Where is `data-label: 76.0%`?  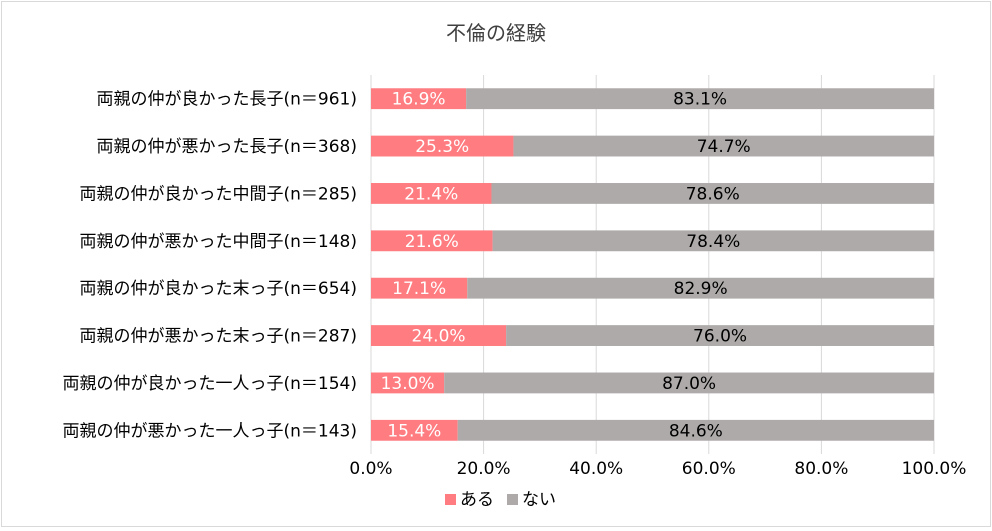 data-label: 76.0% is located at coordinates (720, 337).